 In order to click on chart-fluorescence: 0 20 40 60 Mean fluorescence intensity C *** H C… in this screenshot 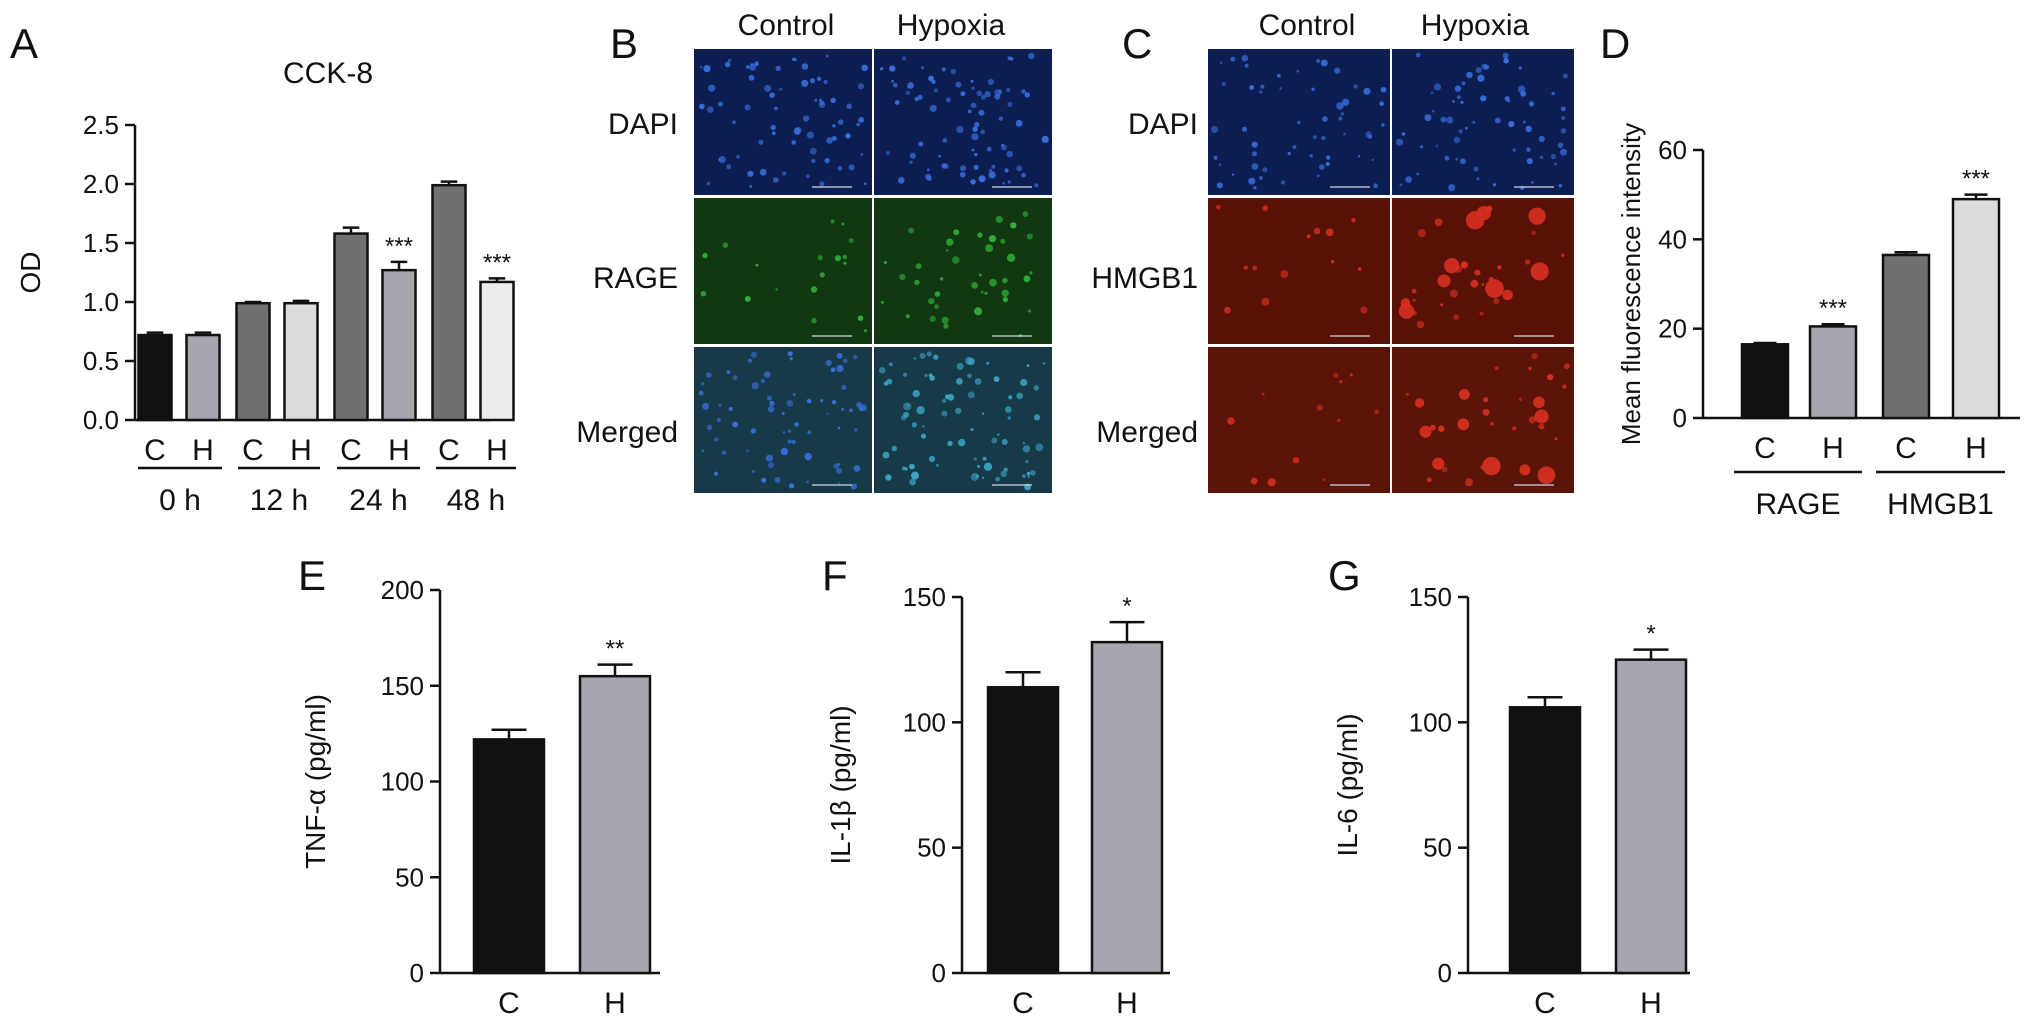, I will do `click(1818, 322)`.